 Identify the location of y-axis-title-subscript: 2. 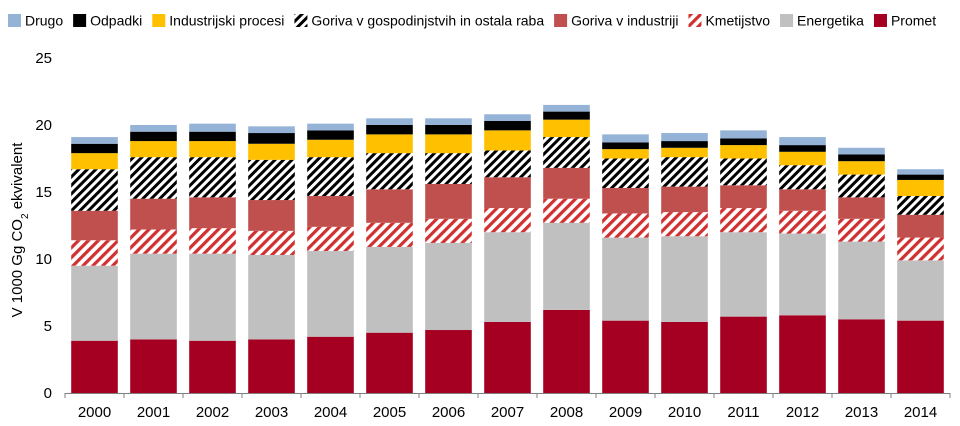
(25, 216).